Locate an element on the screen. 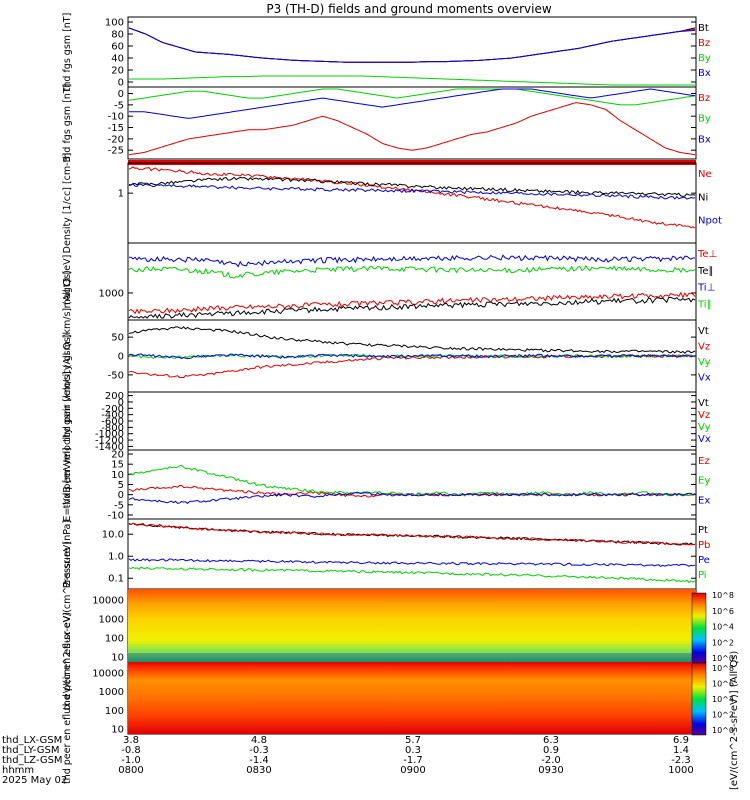 Image resolution: width=750 pixels, height=800 pixels. ylabel: thd peir en eflux eV/(cm^2-s-sr-eV) is located at coordinates (67, 625).